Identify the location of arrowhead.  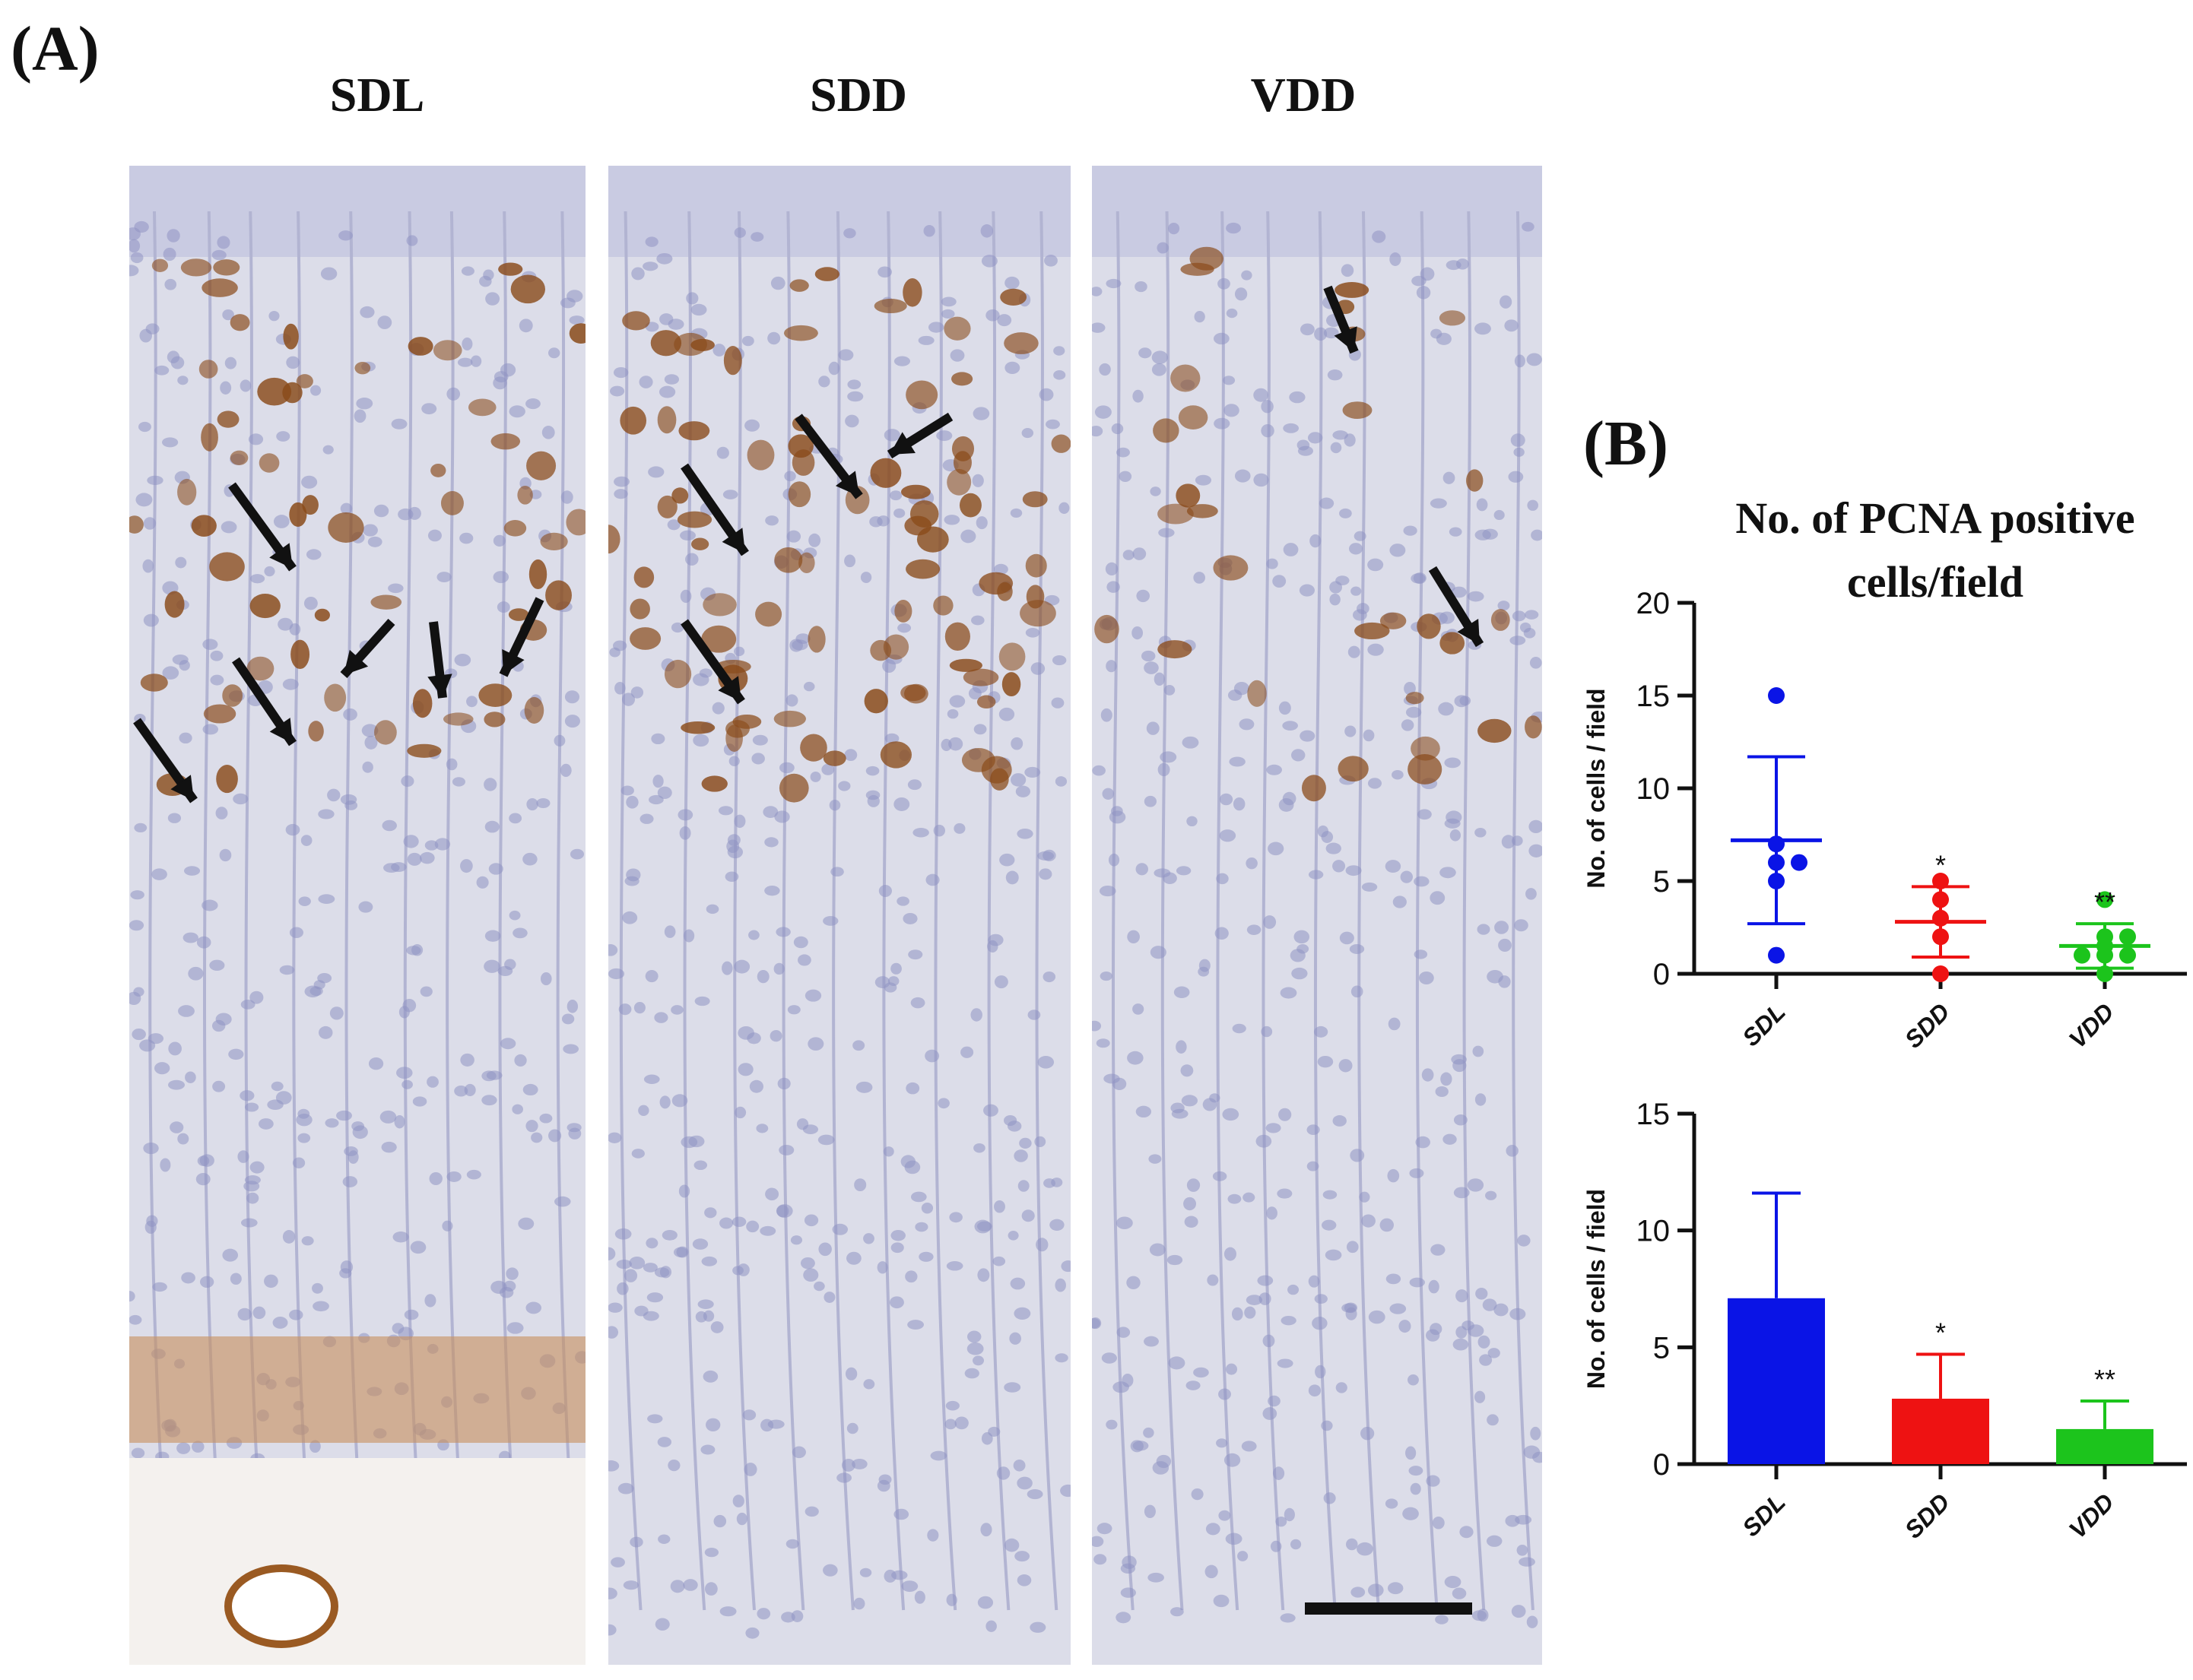
(356, 662).